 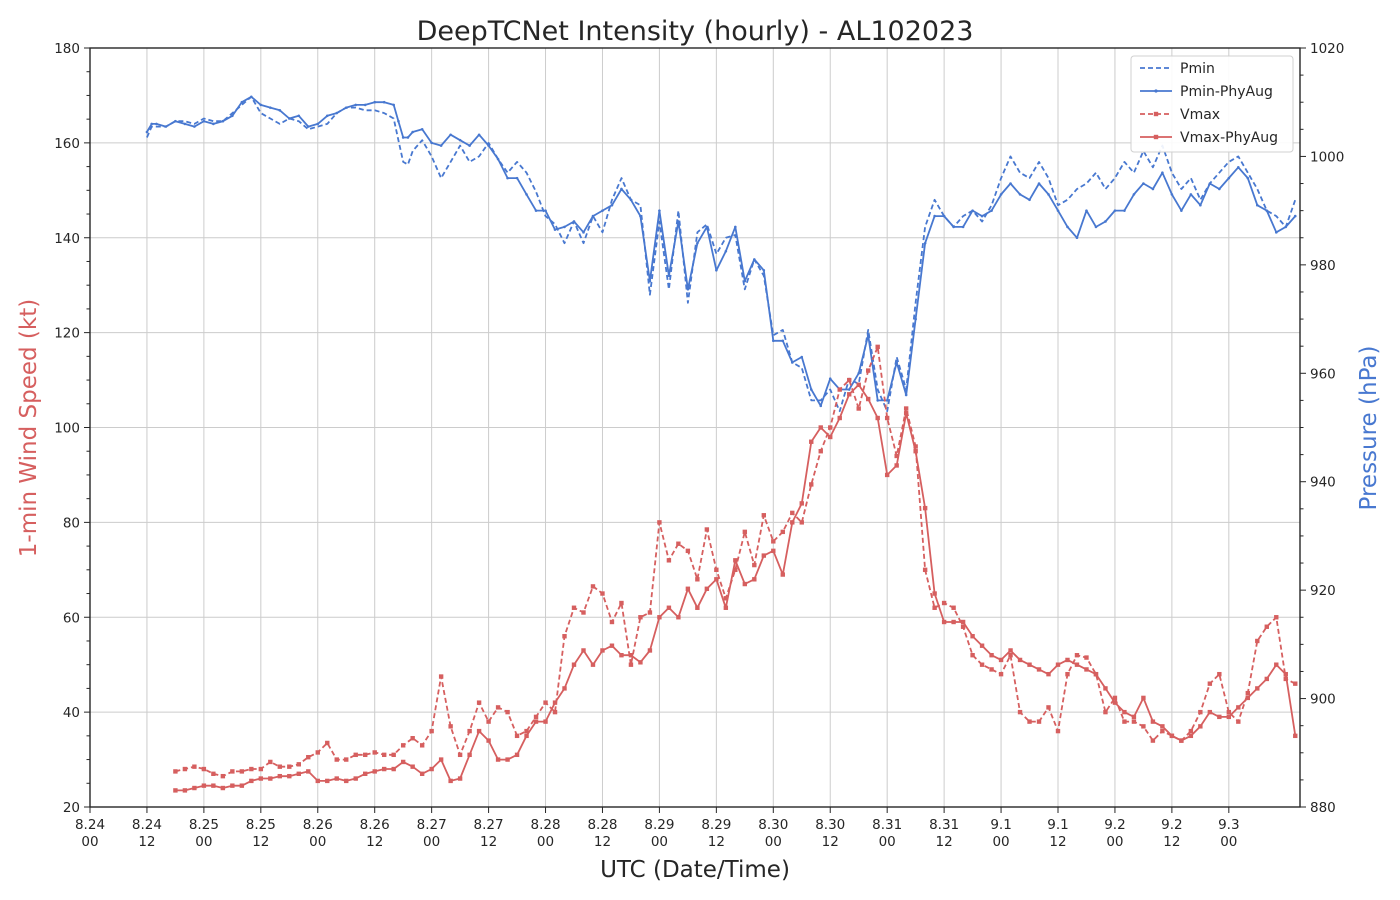 What do you see at coordinates (489, 825) in the screenshot?
I see `x-tick-date: 8.27` at bounding box center [489, 825].